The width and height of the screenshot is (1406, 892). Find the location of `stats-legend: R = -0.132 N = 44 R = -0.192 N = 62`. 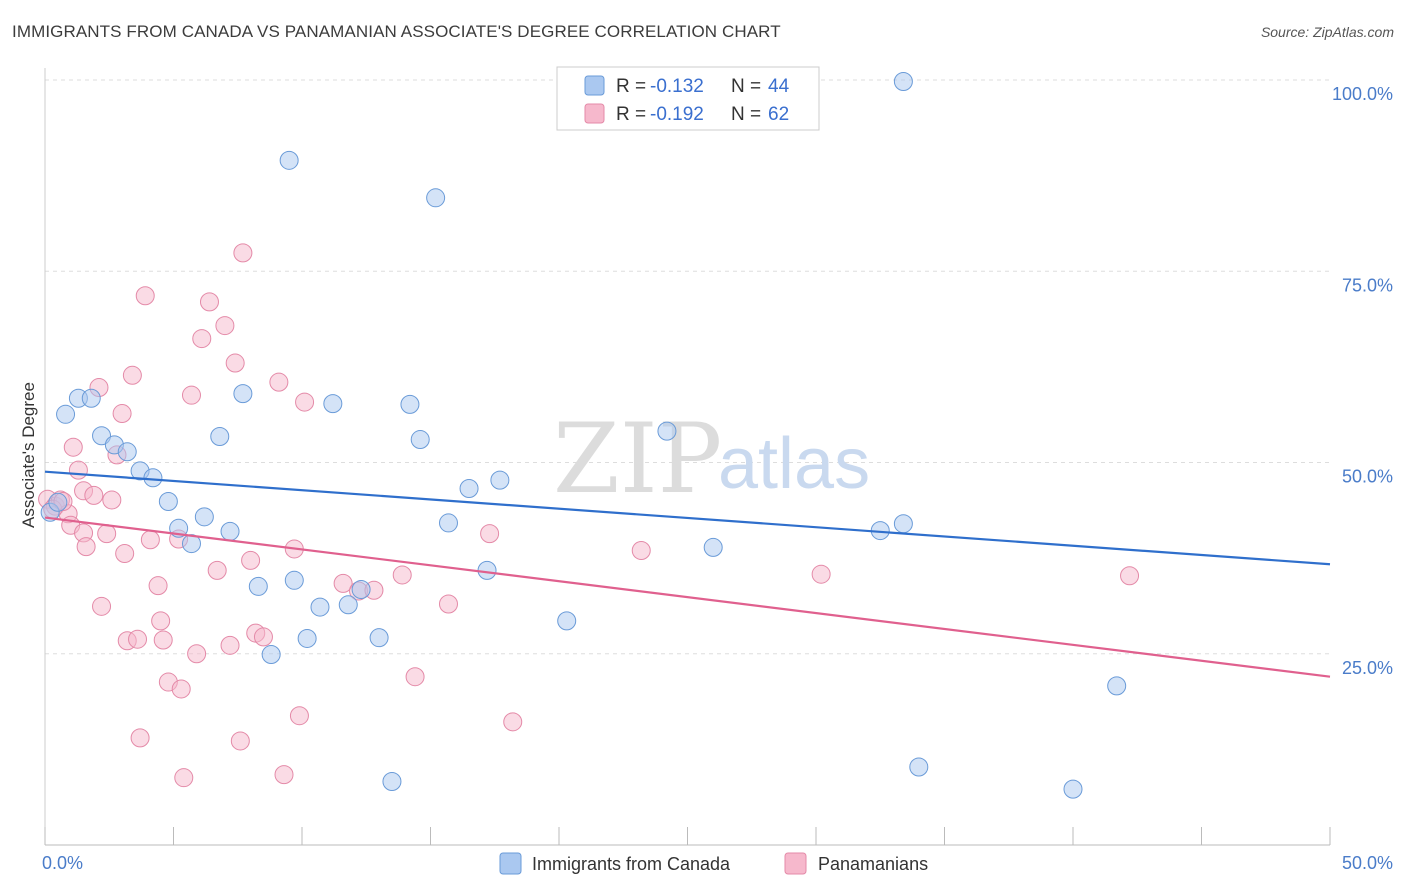

stats-legend: R = -0.132 N = 44 R = -0.192 N = 62 is located at coordinates (688, 98).